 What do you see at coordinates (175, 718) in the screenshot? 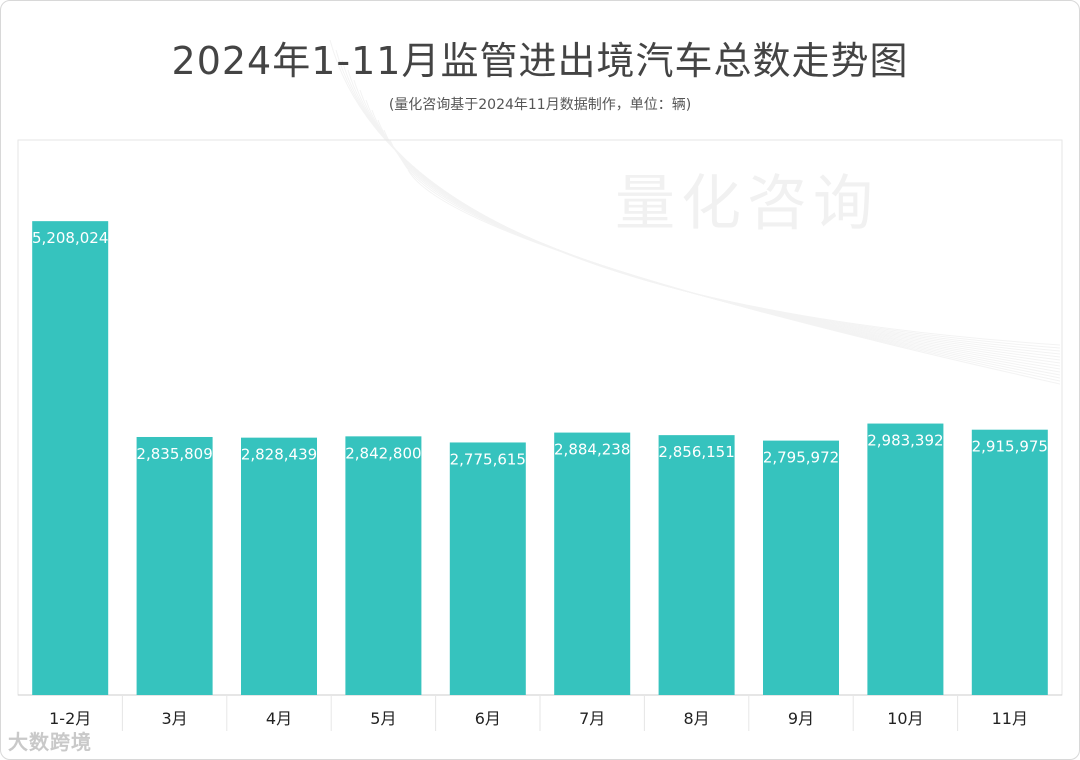
I see `x-tick-label: 3月` at bounding box center [175, 718].